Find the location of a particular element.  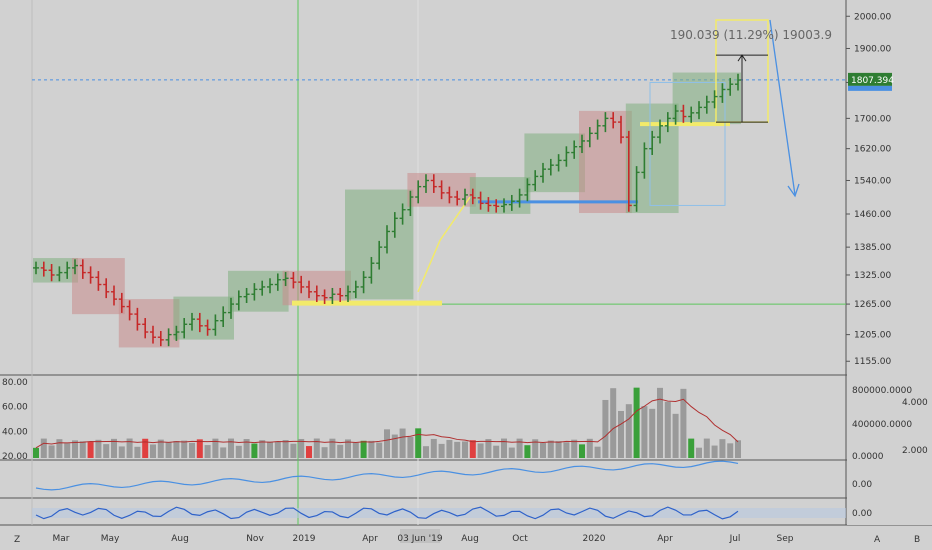

zoom-icon: Z is located at coordinates (17, 540).